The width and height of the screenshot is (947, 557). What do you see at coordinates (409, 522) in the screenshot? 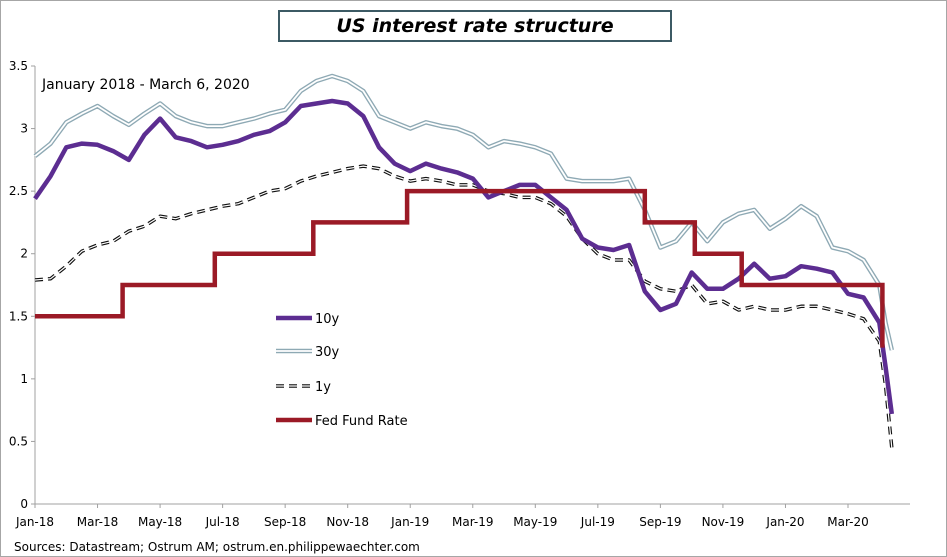
I see `x-tick-label: Jan-19` at bounding box center [409, 522].